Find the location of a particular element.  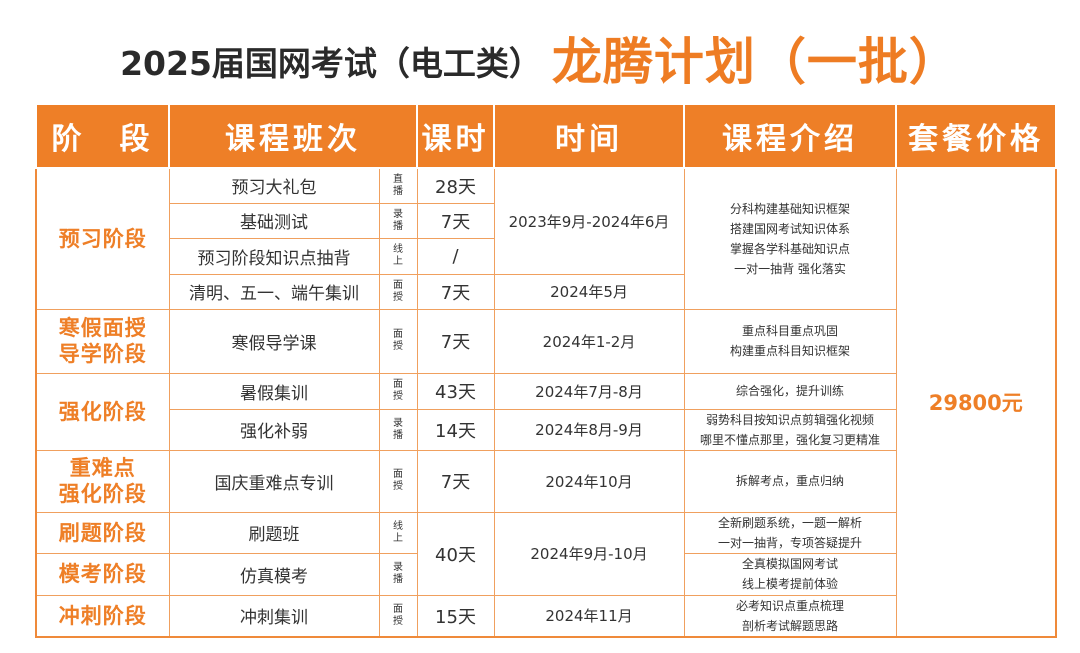

days-cell: 40天 is located at coordinates (455, 553).